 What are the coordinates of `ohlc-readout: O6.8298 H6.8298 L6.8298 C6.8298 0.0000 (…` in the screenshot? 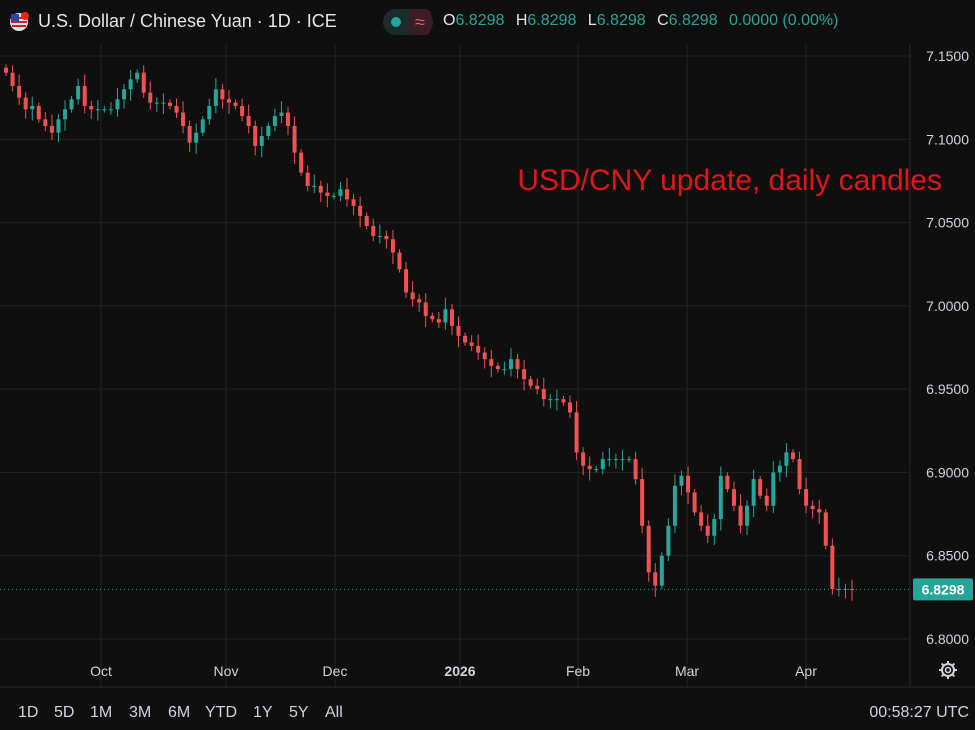 It's located at (644, 21).